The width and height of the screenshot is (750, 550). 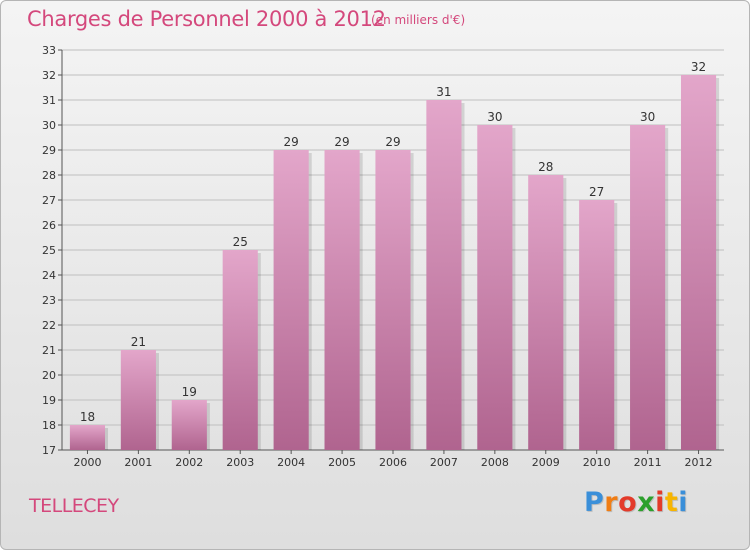 What do you see at coordinates (495, 462) in the screenshot?
I see `x-tick-label: 2008` at bounding box center [495, 462].